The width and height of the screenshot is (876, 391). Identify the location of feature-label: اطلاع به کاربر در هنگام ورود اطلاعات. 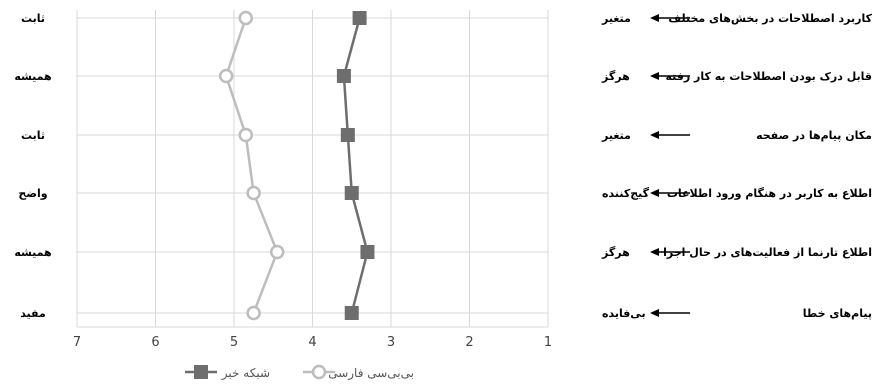
(769, 193).